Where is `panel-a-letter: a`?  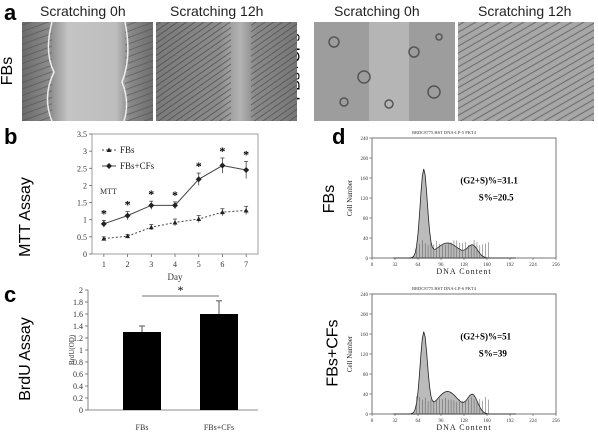
panel-a-letter: a is located at coordinates (10, 13).